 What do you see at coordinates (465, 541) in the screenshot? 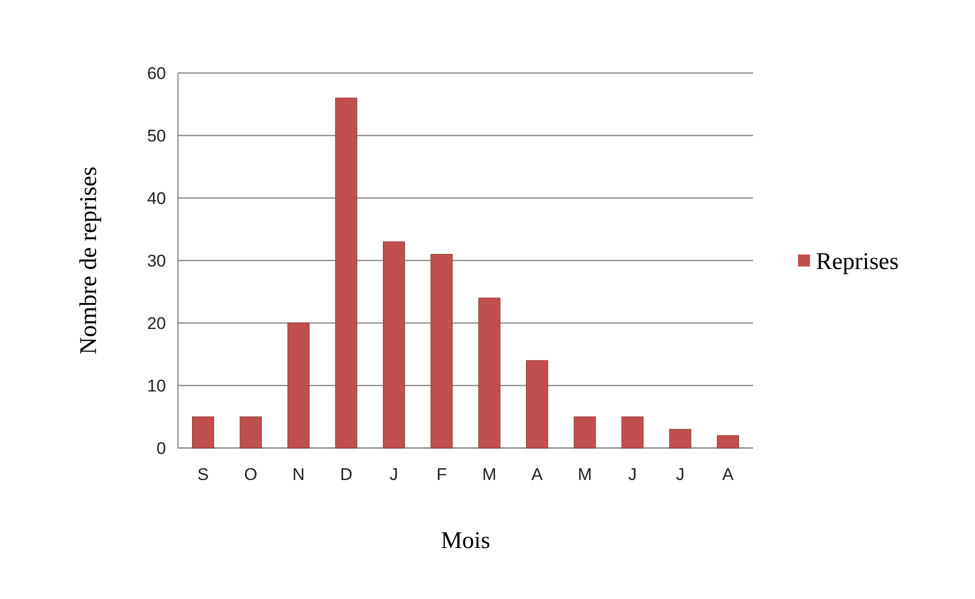
I see `x-axis-title: Mois` at bounding box center [465, 541].